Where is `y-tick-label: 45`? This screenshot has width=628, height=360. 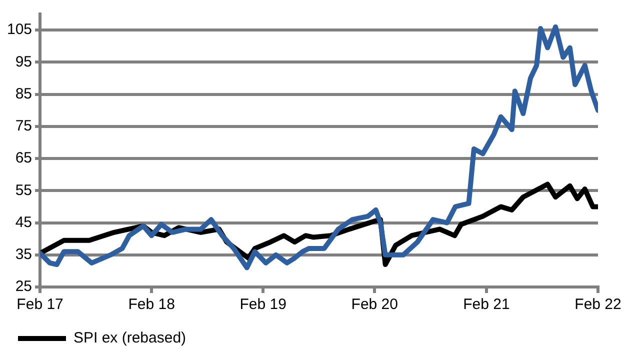
y-tick-label: 45 is located at coordinates (23, 222).